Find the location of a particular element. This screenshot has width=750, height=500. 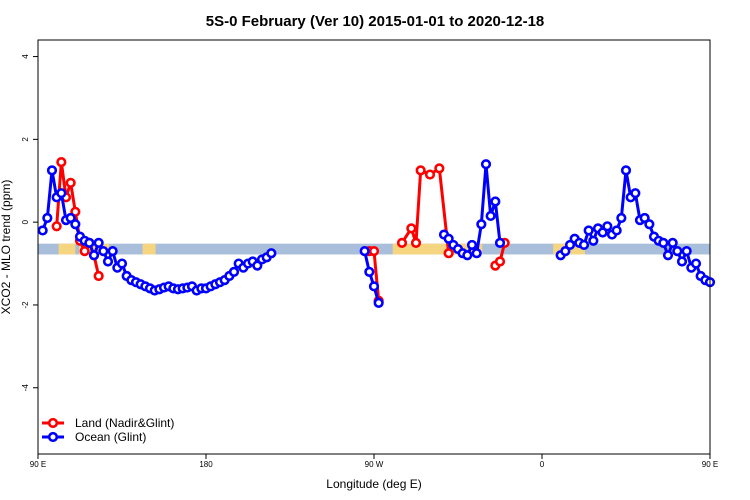

legend: Land (Nadir&Glint)Ocean (Glint) is located at coordinates (108, 430).